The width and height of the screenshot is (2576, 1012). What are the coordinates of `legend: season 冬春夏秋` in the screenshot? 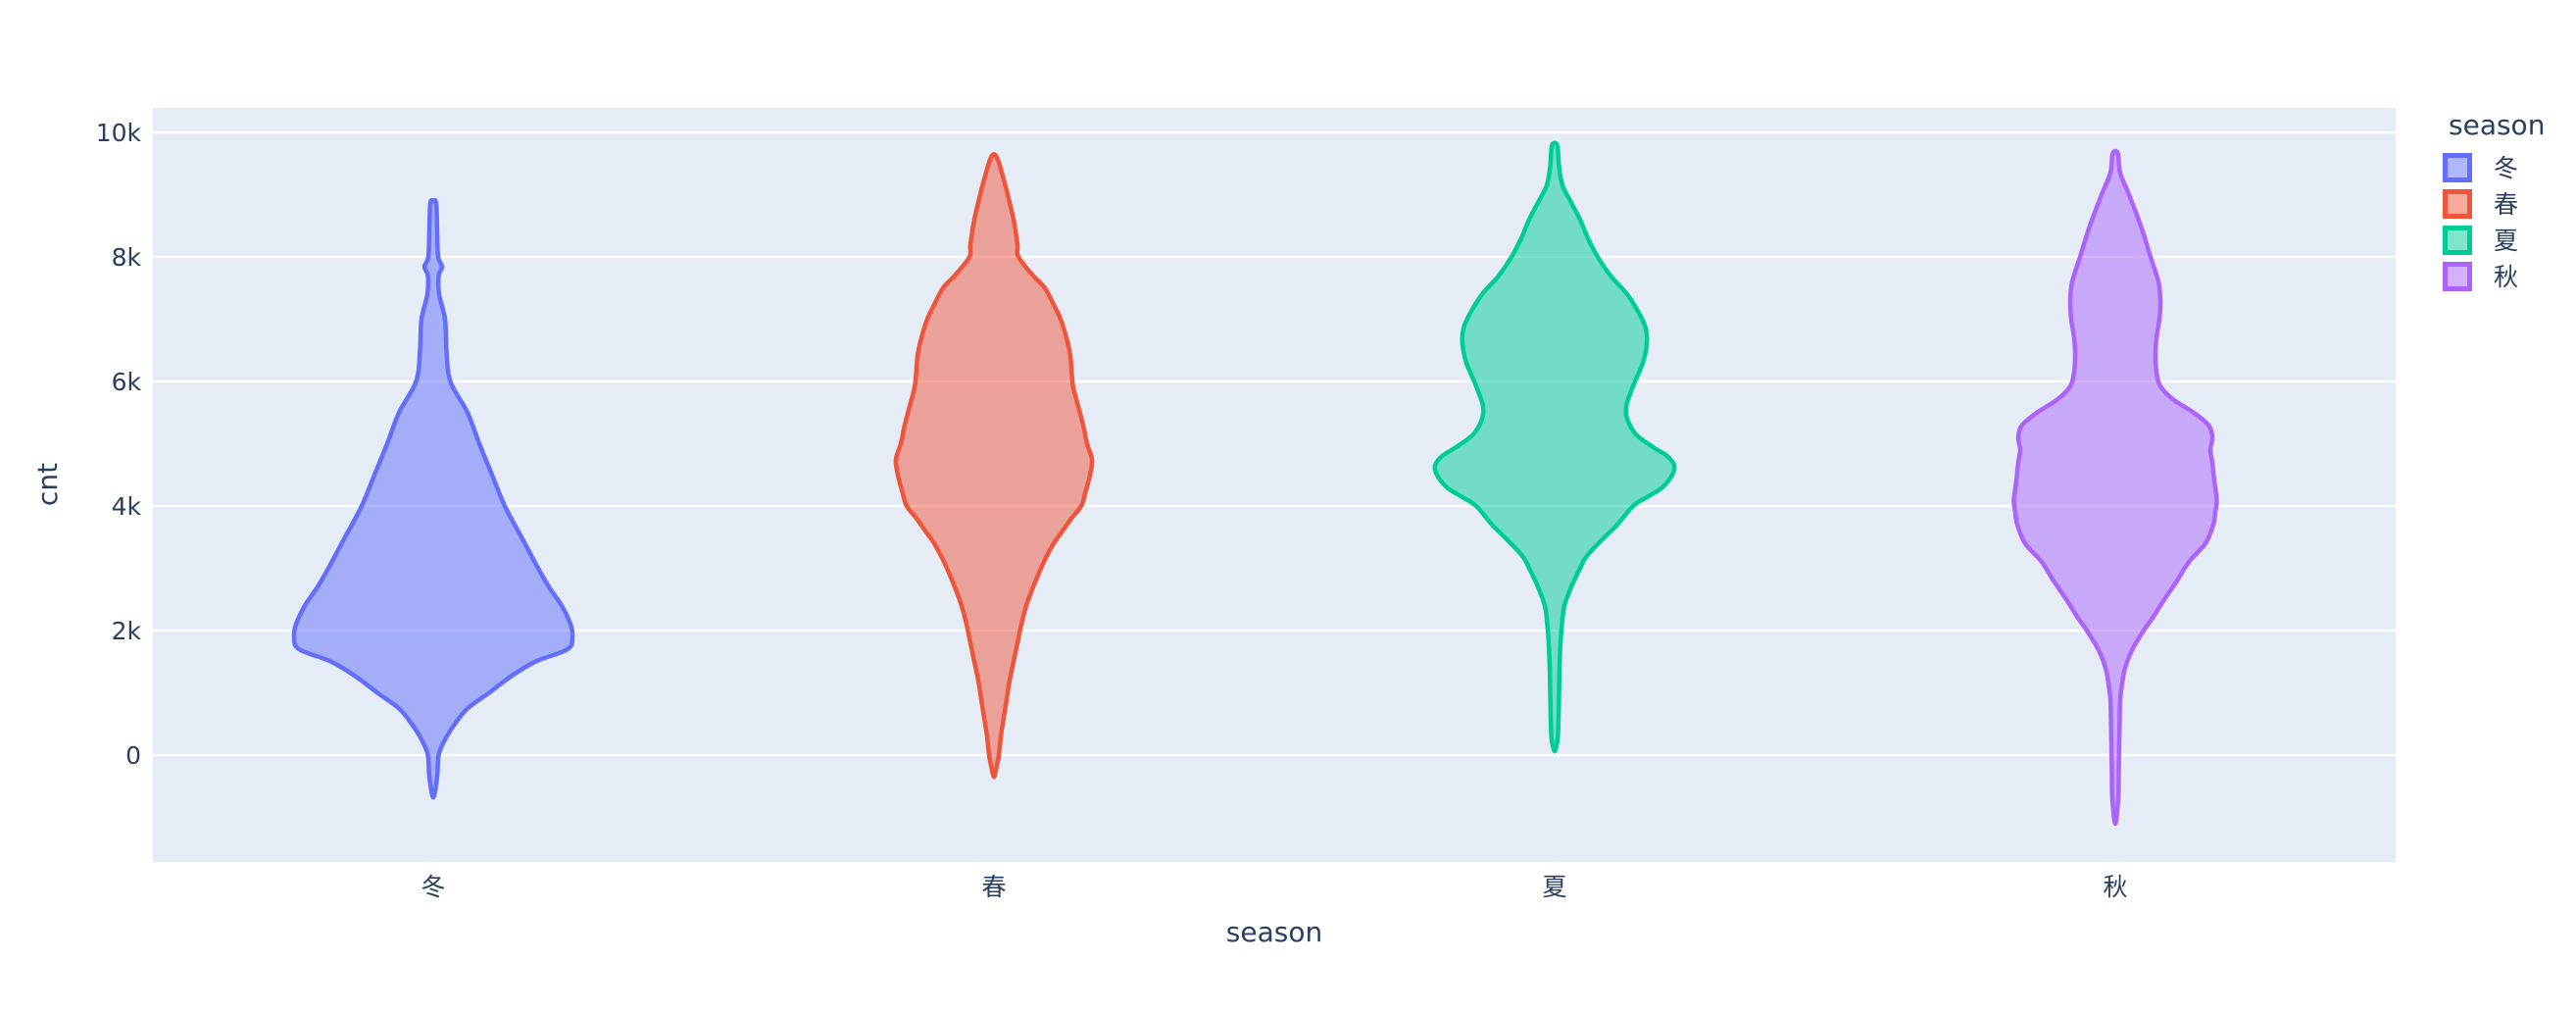 It's located at (2494, 205).